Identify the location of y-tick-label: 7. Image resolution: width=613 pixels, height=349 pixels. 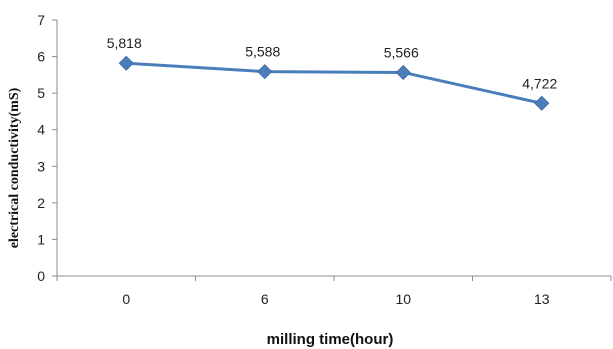
(41, 20).